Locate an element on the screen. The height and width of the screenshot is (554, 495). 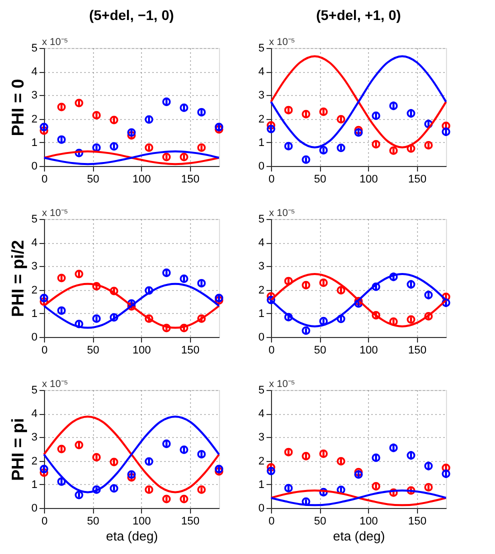
y-axis-title: PHI = pi/2 is located at coordinates (18, 278).